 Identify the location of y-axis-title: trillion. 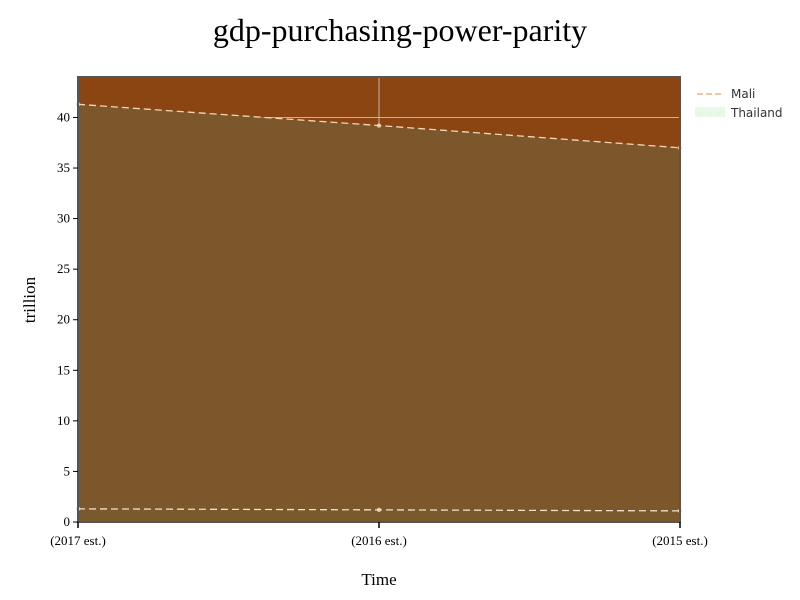
(29, 299).